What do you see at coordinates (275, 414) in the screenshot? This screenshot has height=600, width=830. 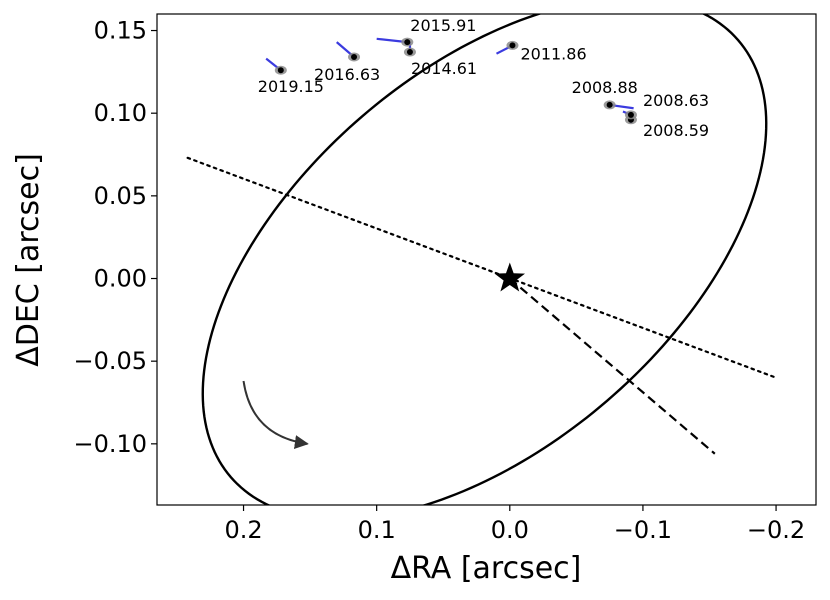 I see `motion-arrow` at bounding box center [275, 414].